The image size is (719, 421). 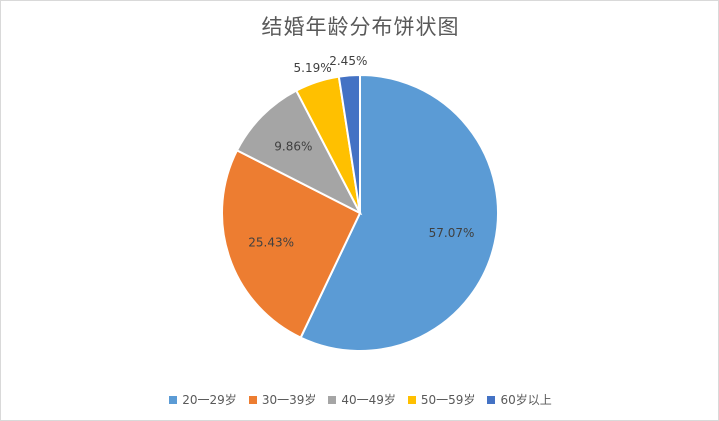 I want to click on pie-data-label: 5.19%, so click(x=313, y=68).